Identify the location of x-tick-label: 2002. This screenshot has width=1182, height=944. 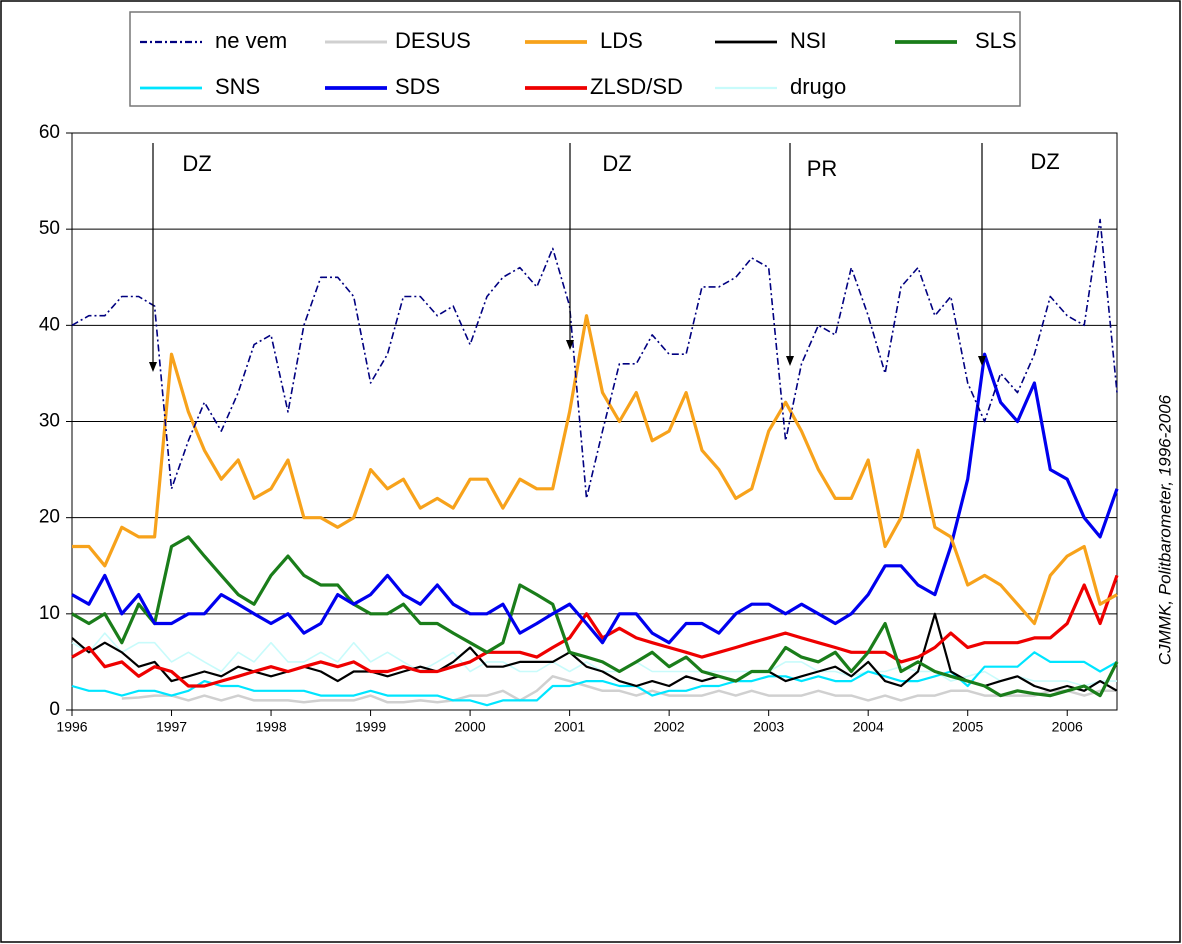
(669, 727).